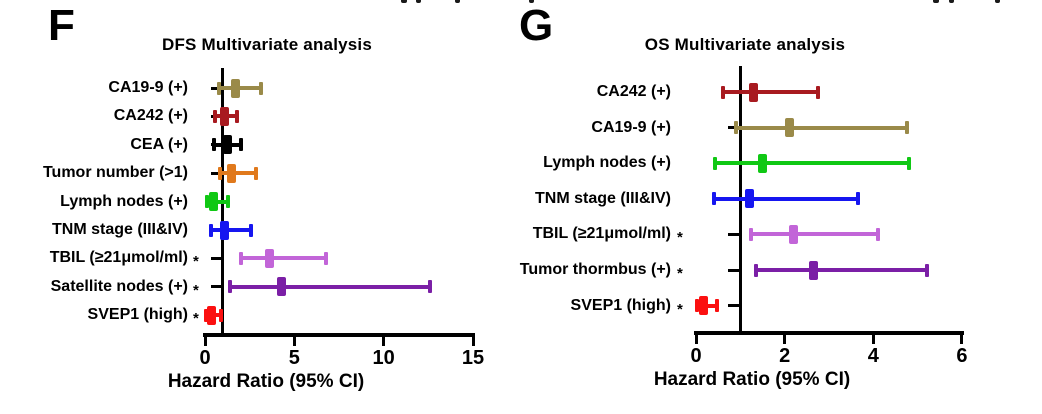  Describe the element at coordinates (115, 173) in the screenshot. I see `row-label: Tumor number (>1)` at that location.